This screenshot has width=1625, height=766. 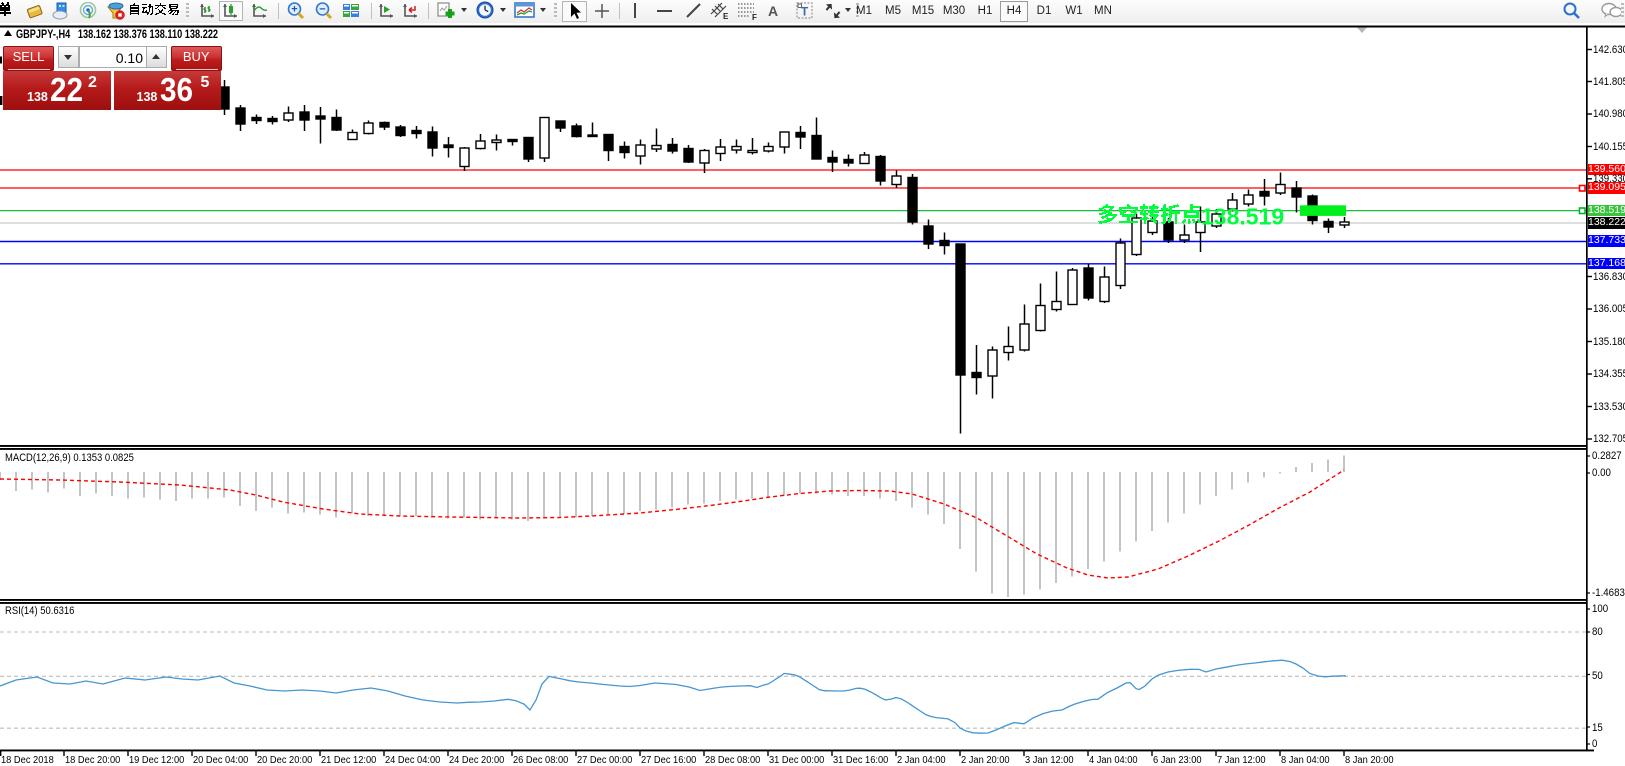 What do you see at coordinates (1242, 217) in the screenshot?
I see `svg-text: 138.519` at bounding box center [1242, 217].